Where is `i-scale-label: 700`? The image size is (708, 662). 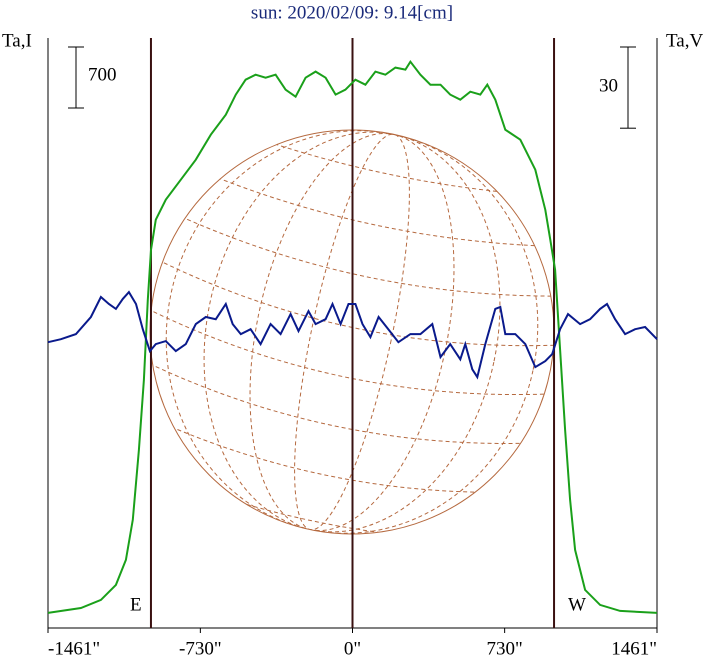 i-scale-label: 700 is located at coordinates (102, 74).